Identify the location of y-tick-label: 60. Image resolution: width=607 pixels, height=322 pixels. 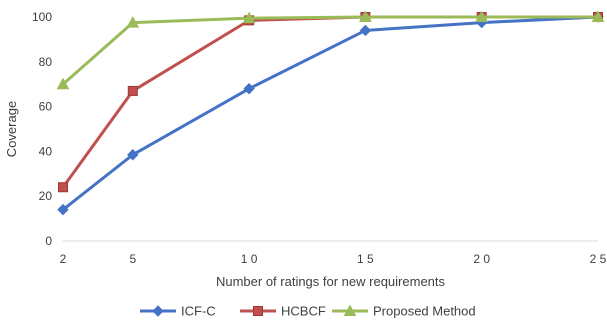
(46, 107).